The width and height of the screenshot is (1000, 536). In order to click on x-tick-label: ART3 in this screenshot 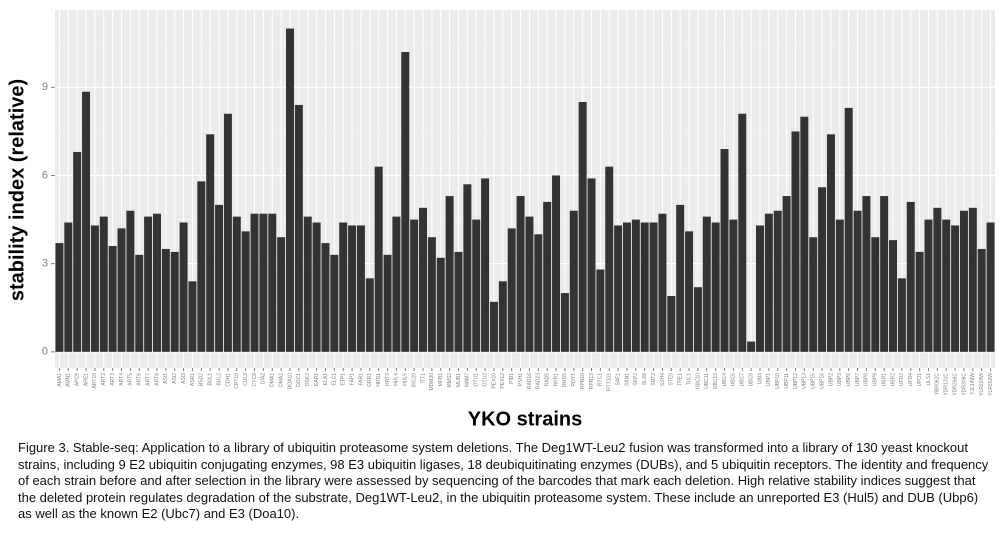, I will do `click(113, 379)`.